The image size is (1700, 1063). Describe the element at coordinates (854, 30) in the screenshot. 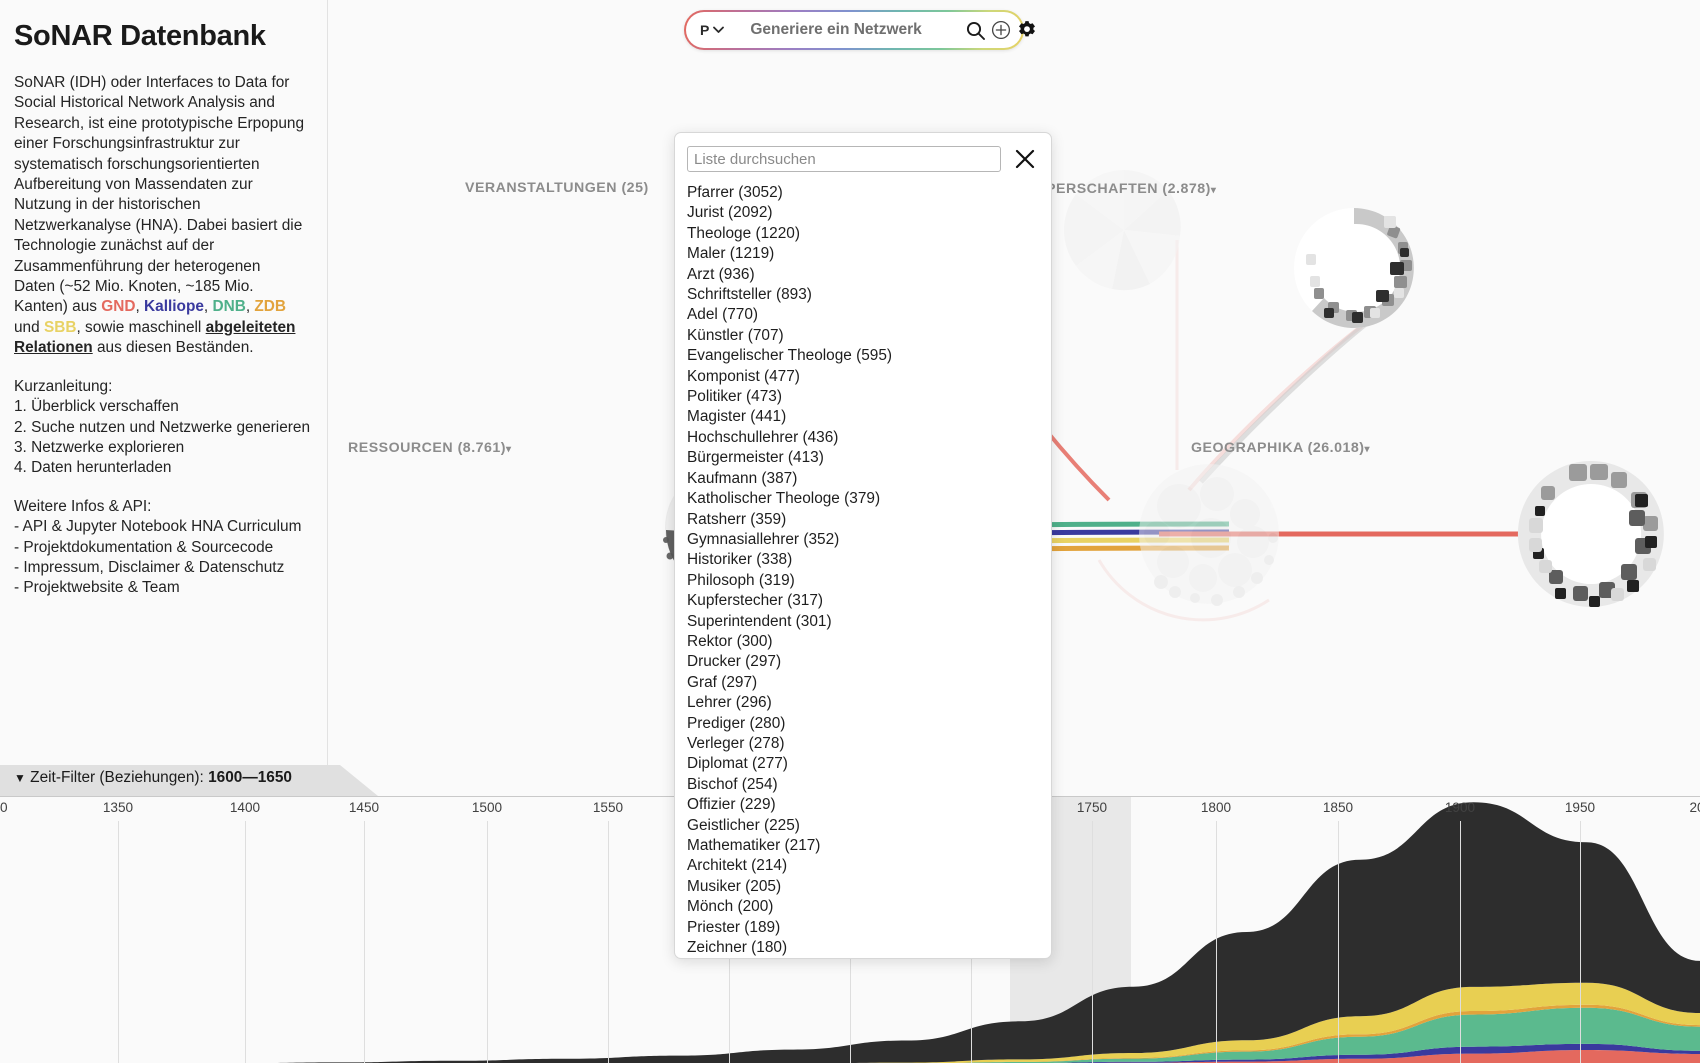

I see `search-input` at that location.